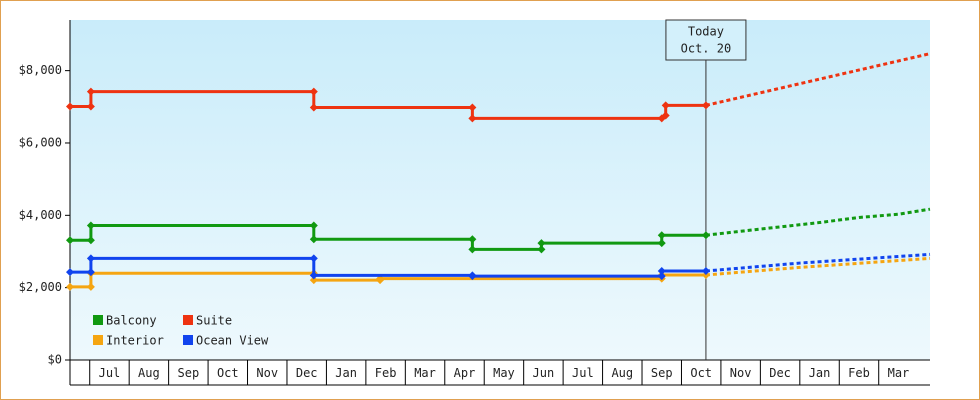 This screenshot has width=980, height=400. I want to click on legend-label: Suite, so click(214, 321).